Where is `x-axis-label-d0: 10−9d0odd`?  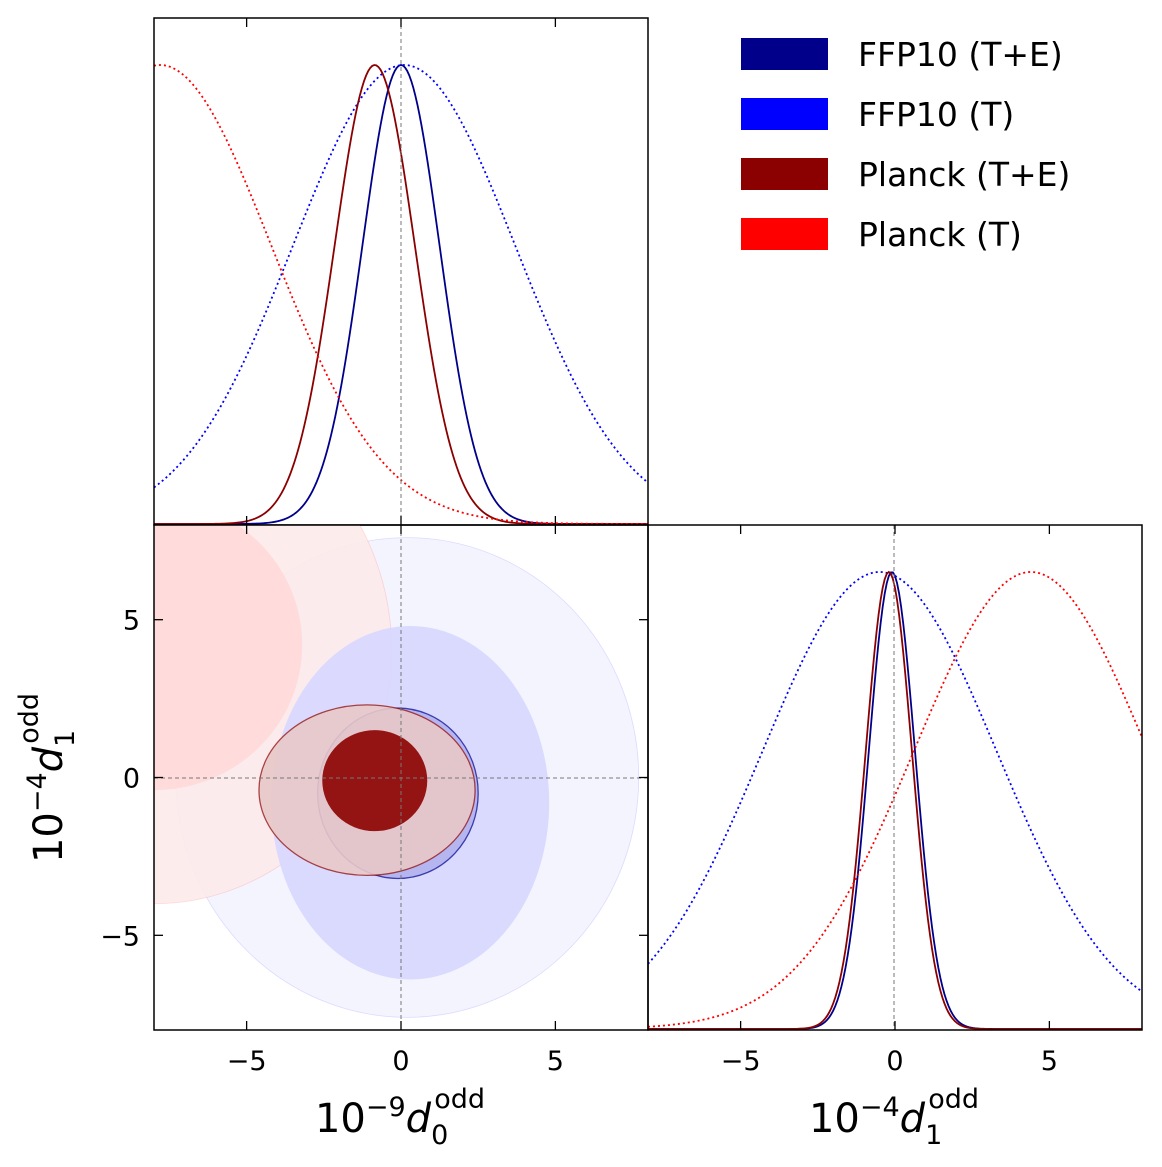
x-axis-label-d0: 10−9d0odd is located at coordinates (400, 1117).